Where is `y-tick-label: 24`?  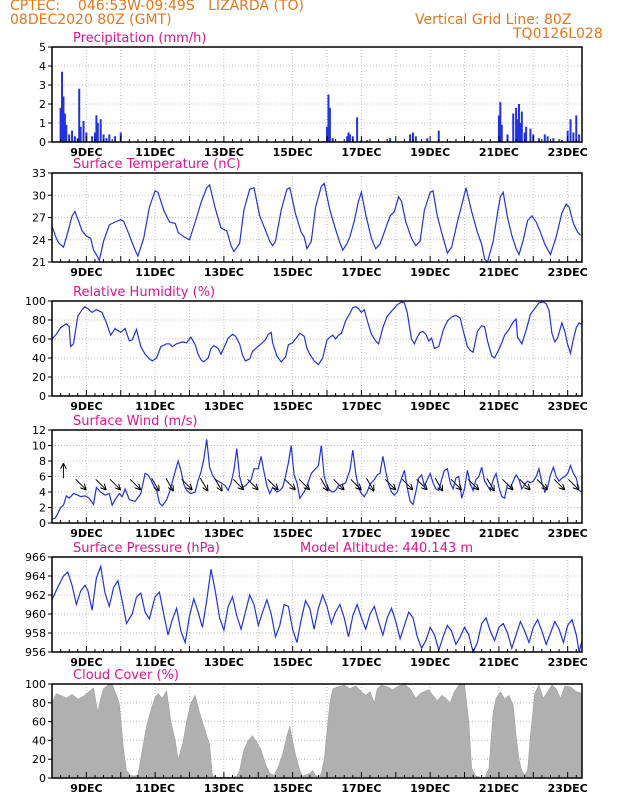
y-tick-label: 24 is located at coordinates (39, 240).